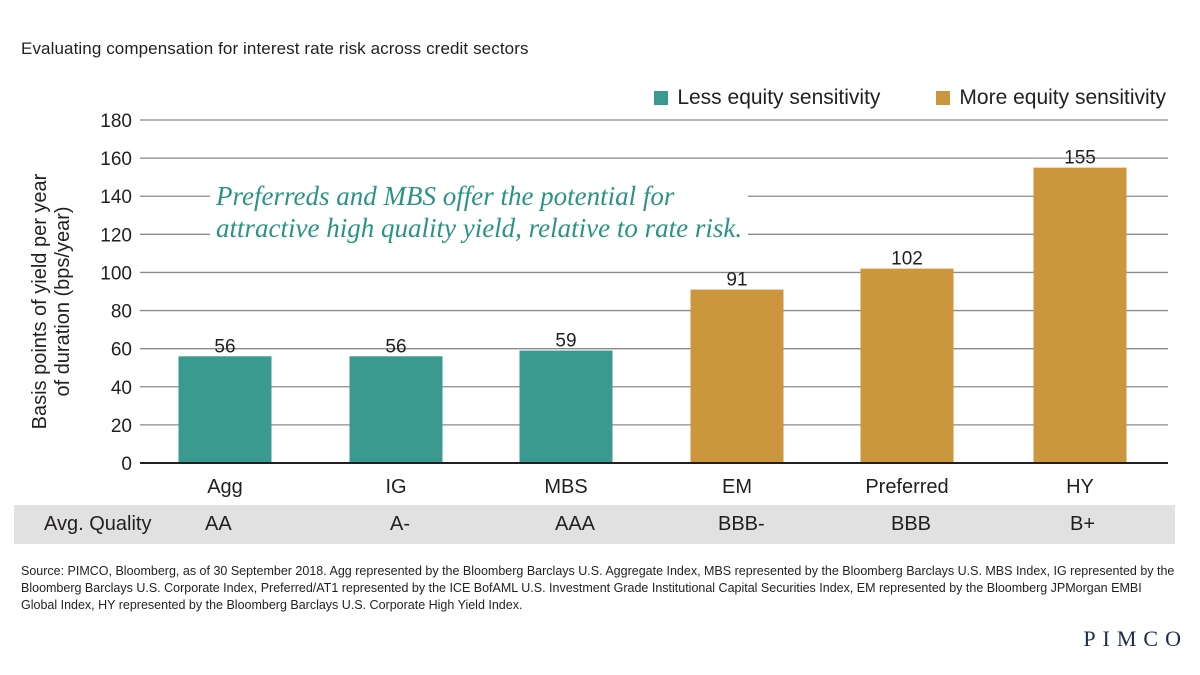 The height and width of the screenshot is (675, 1200). Describe the element at coordinates (736, 280) in the screenshot. I see `value-label-em: 91` at that location.